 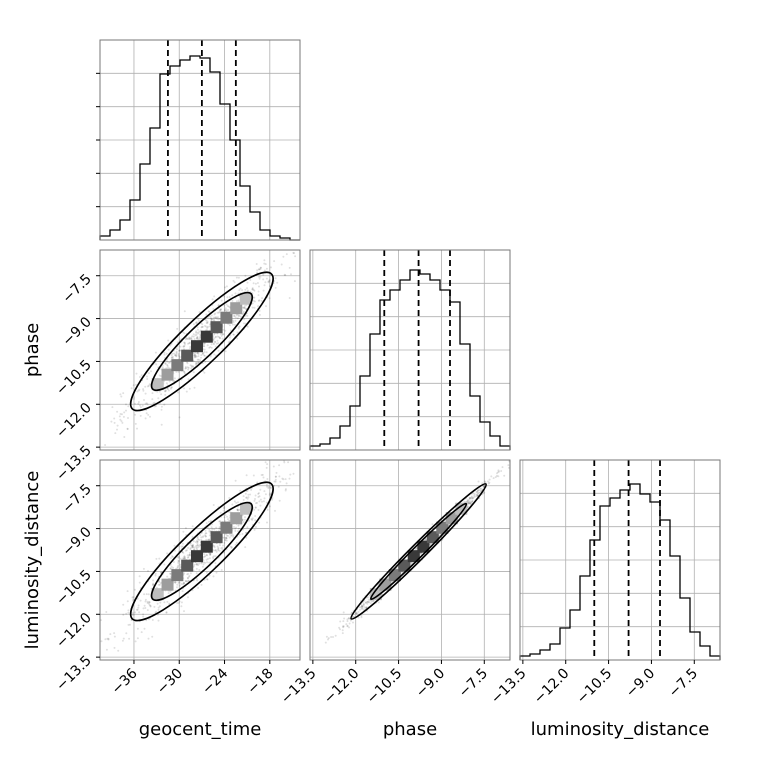 I want to click on x-tick-label: −13.5, so click(x=299, y=687).